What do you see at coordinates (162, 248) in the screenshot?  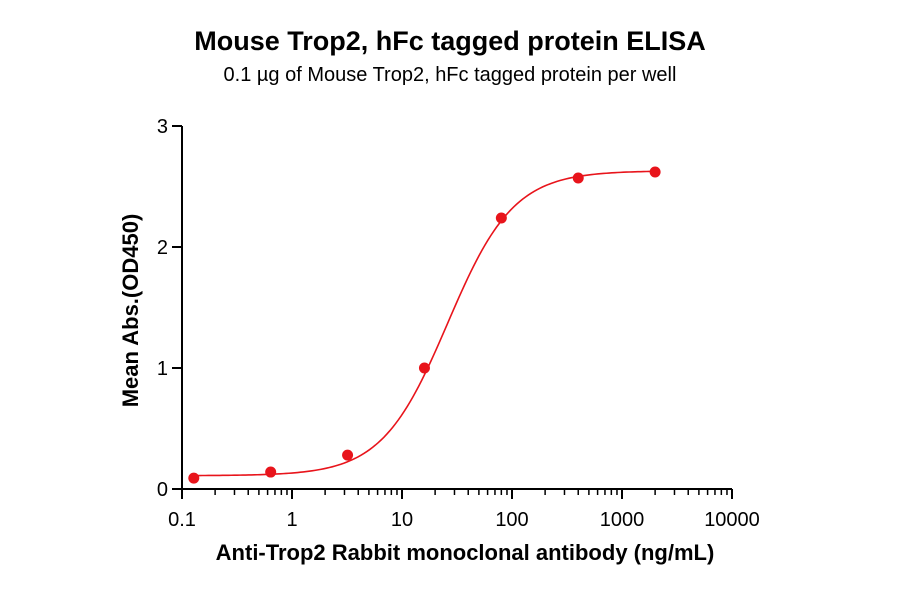 I see `y-tick-label: 2` at bounding box center [162, 248].